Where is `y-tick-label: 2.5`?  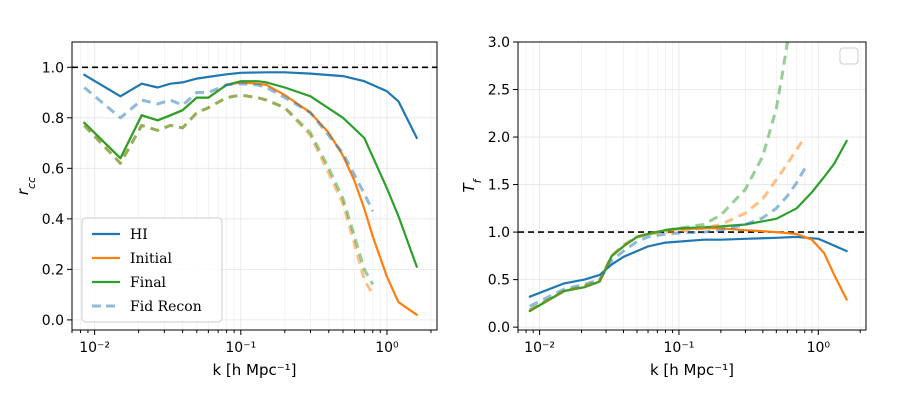
y-tick-label: 2.5 is located at coordinates (499, 91).